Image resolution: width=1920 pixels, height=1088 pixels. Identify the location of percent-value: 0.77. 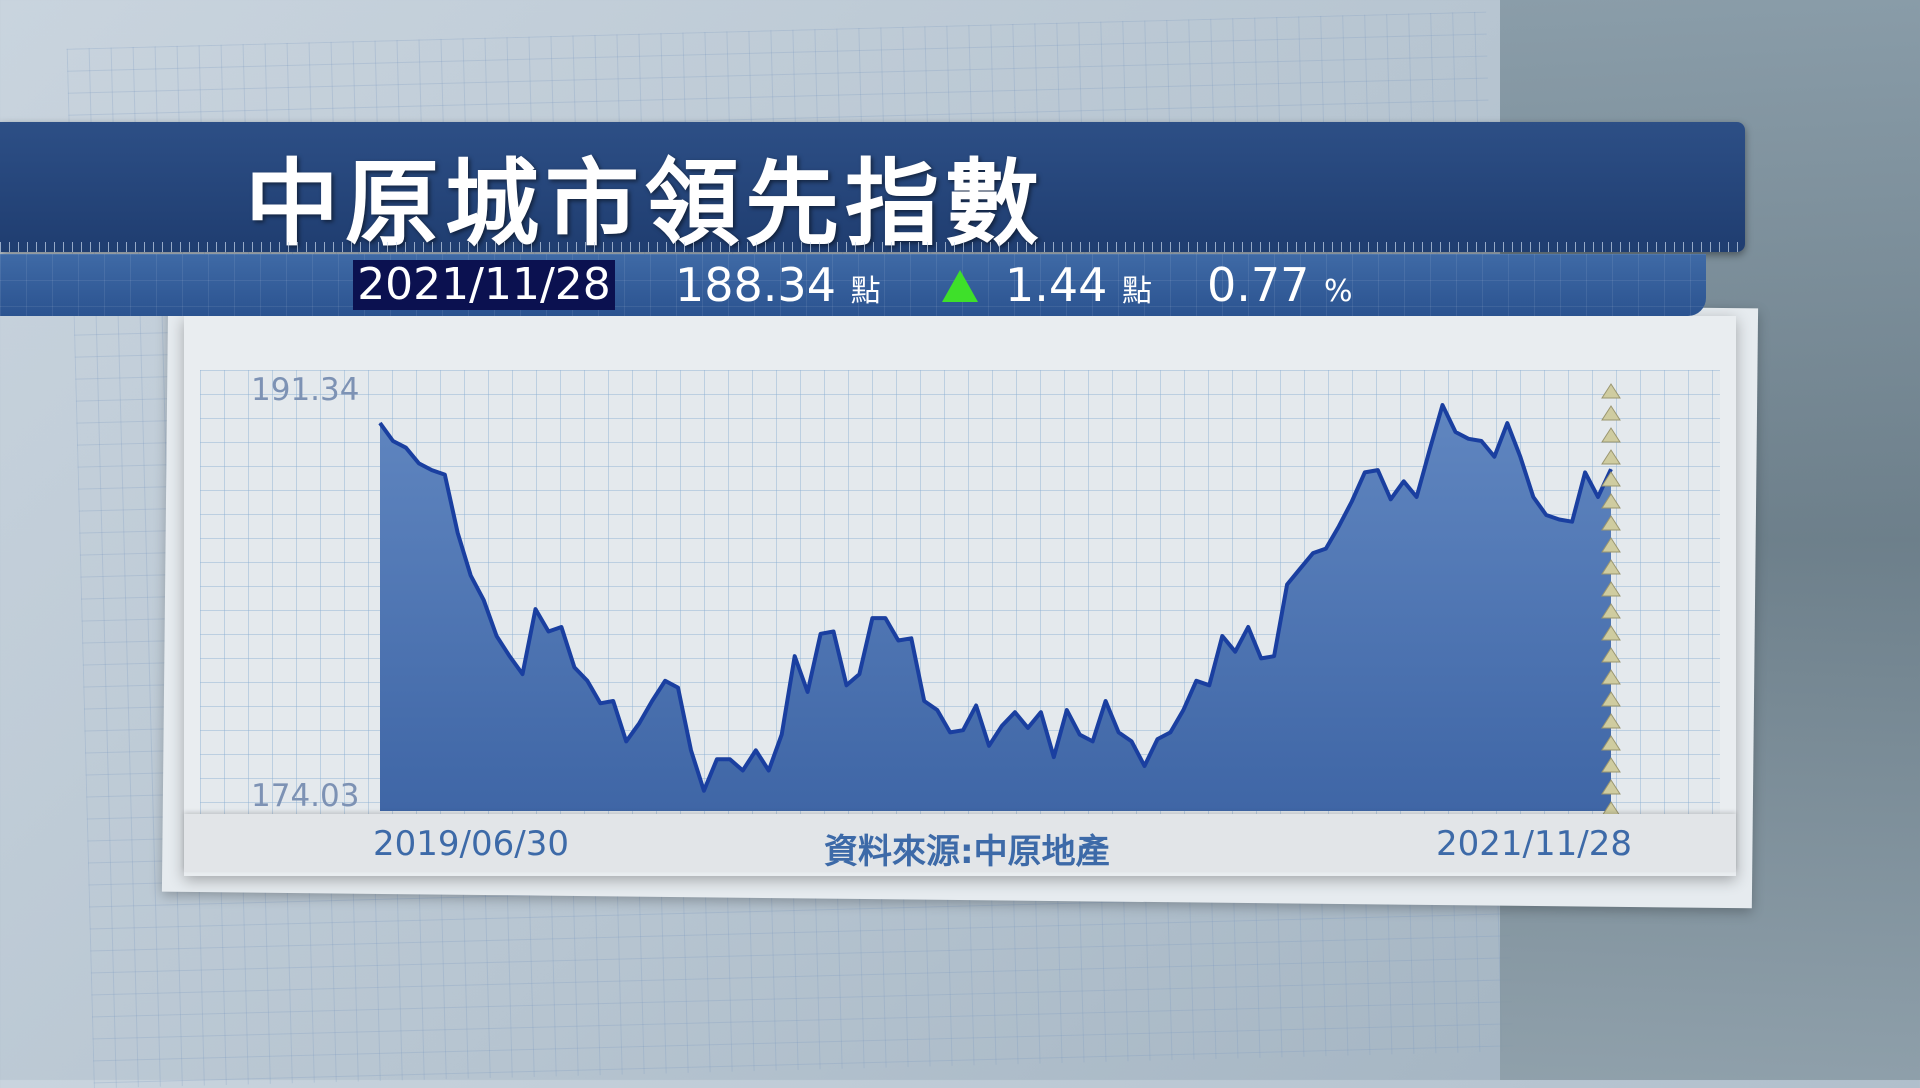
(1258, 285).